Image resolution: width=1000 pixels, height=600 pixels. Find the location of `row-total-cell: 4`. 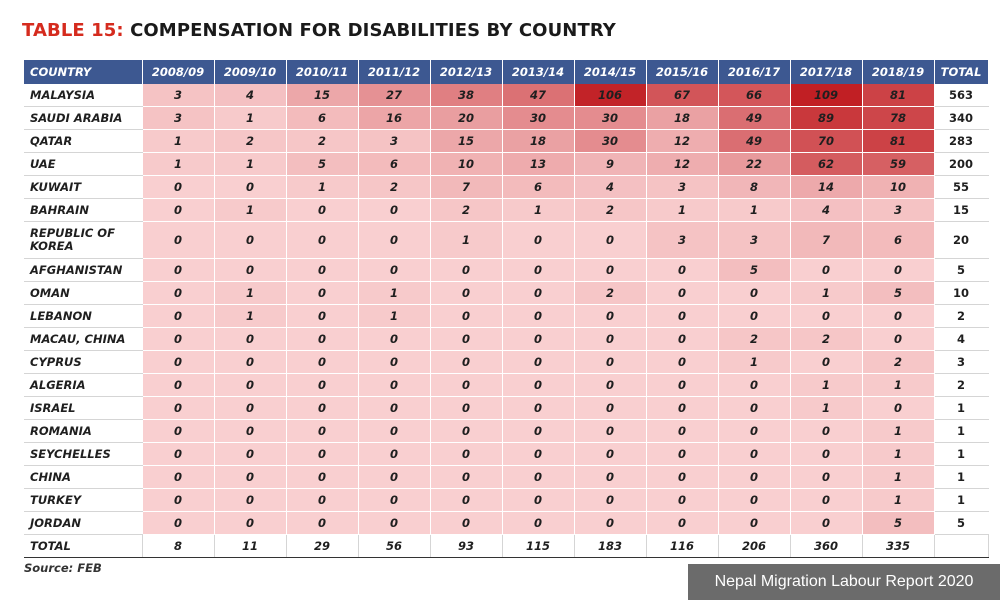

row-total-cell: 4 is located at coordinates (961, 339).